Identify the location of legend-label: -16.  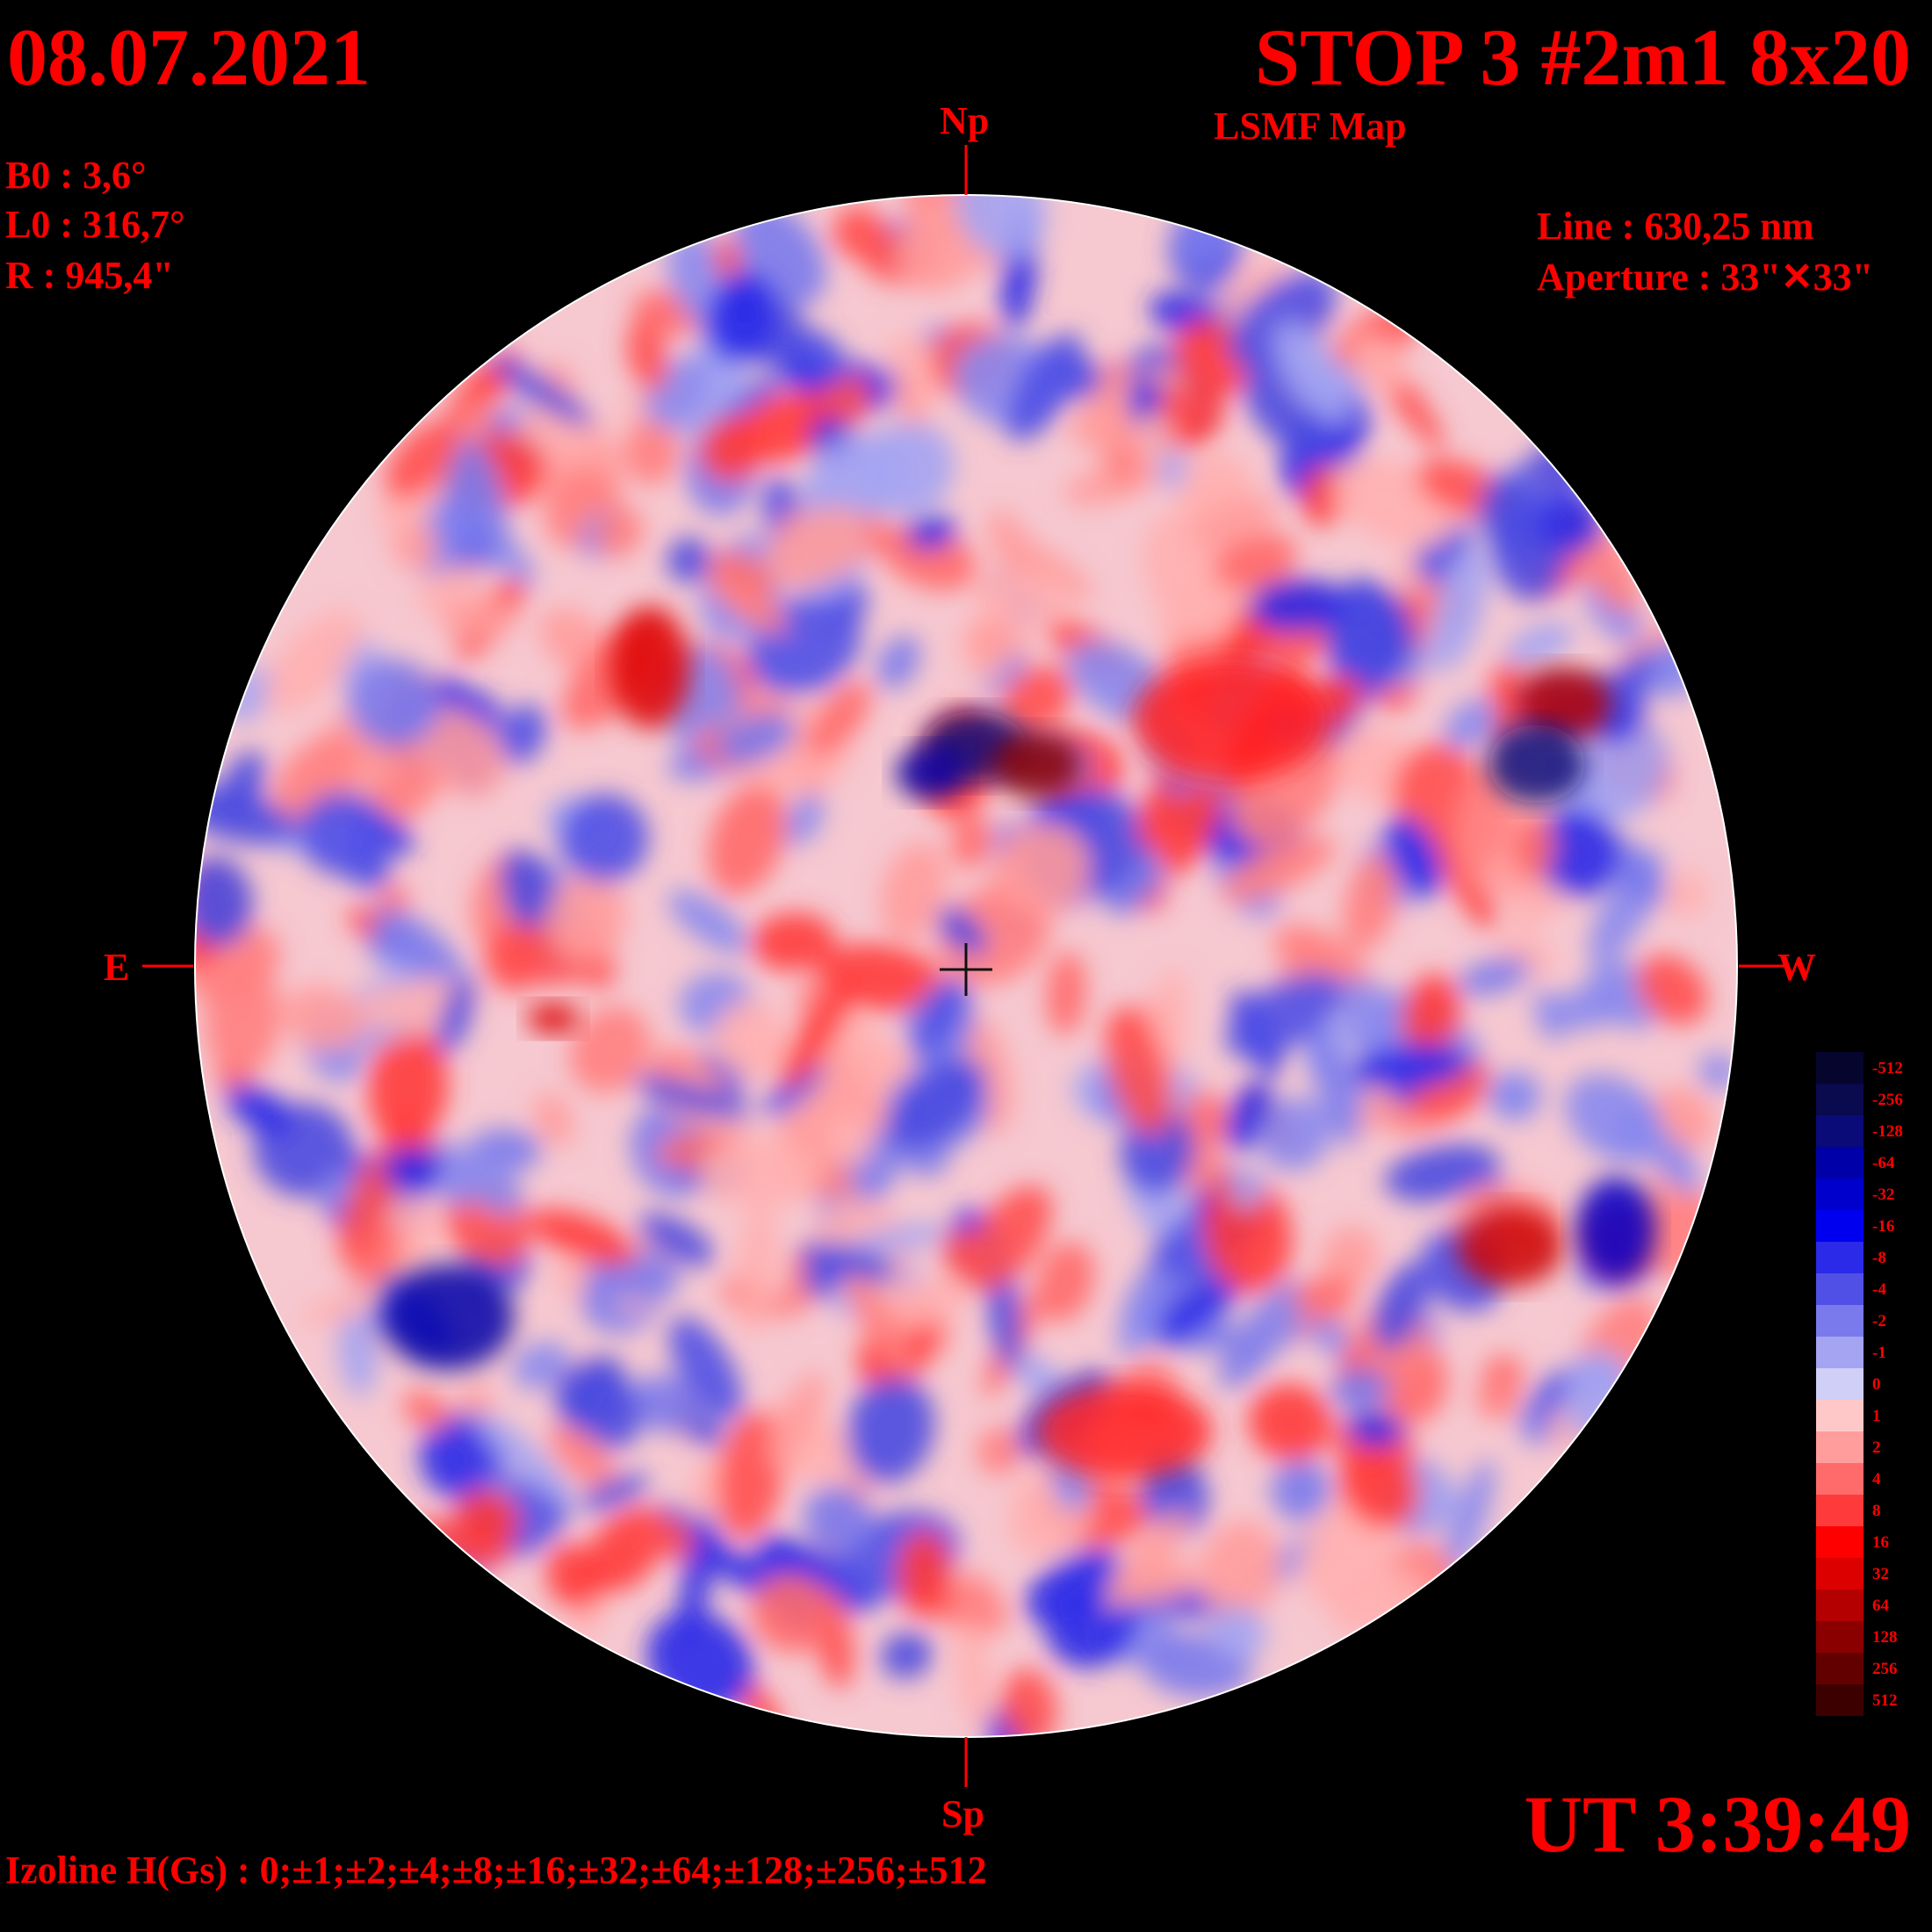
(1884, 1226).